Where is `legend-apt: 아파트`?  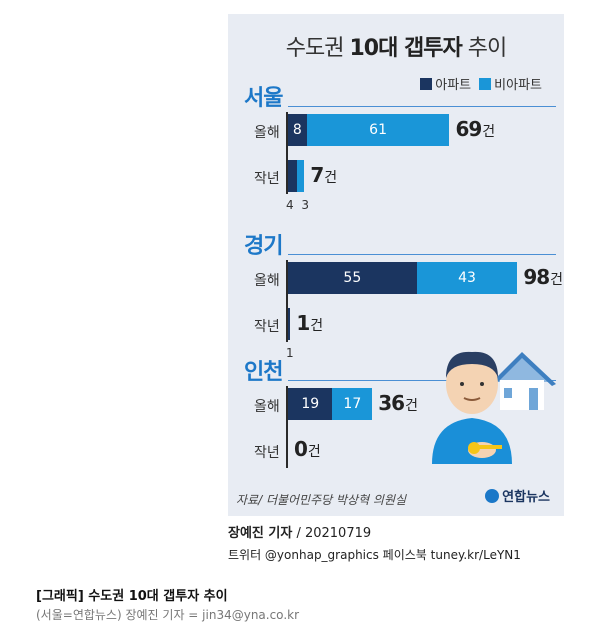 legend-apt: 아파트 is located at coordinates (445, 83).